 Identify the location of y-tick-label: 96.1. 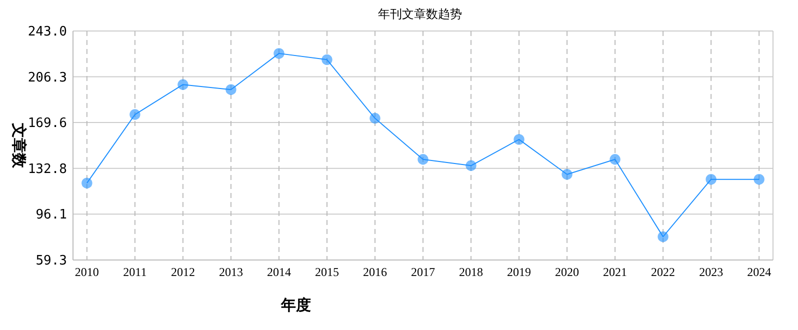
(51, 215).